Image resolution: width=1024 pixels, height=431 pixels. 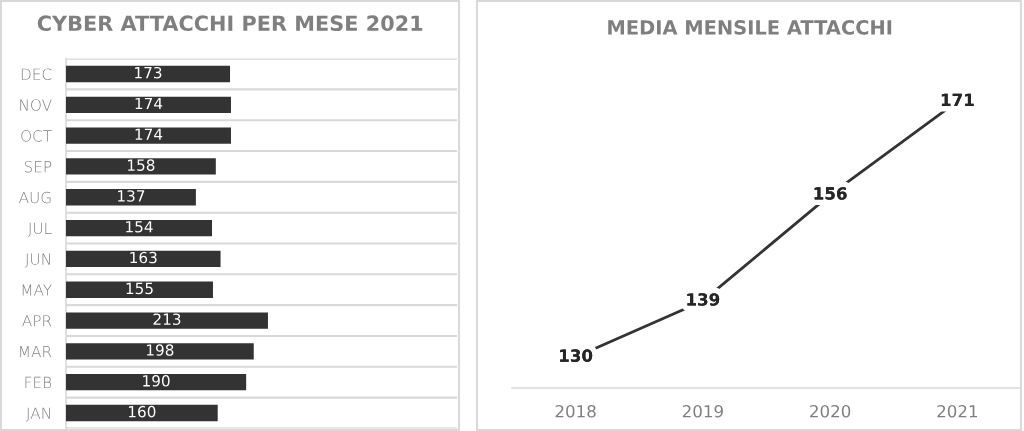 What do you see at coordinates (38, 166) in the screenshot?
I see `y-tick-label: SEP` at bounding box center [38, 166].